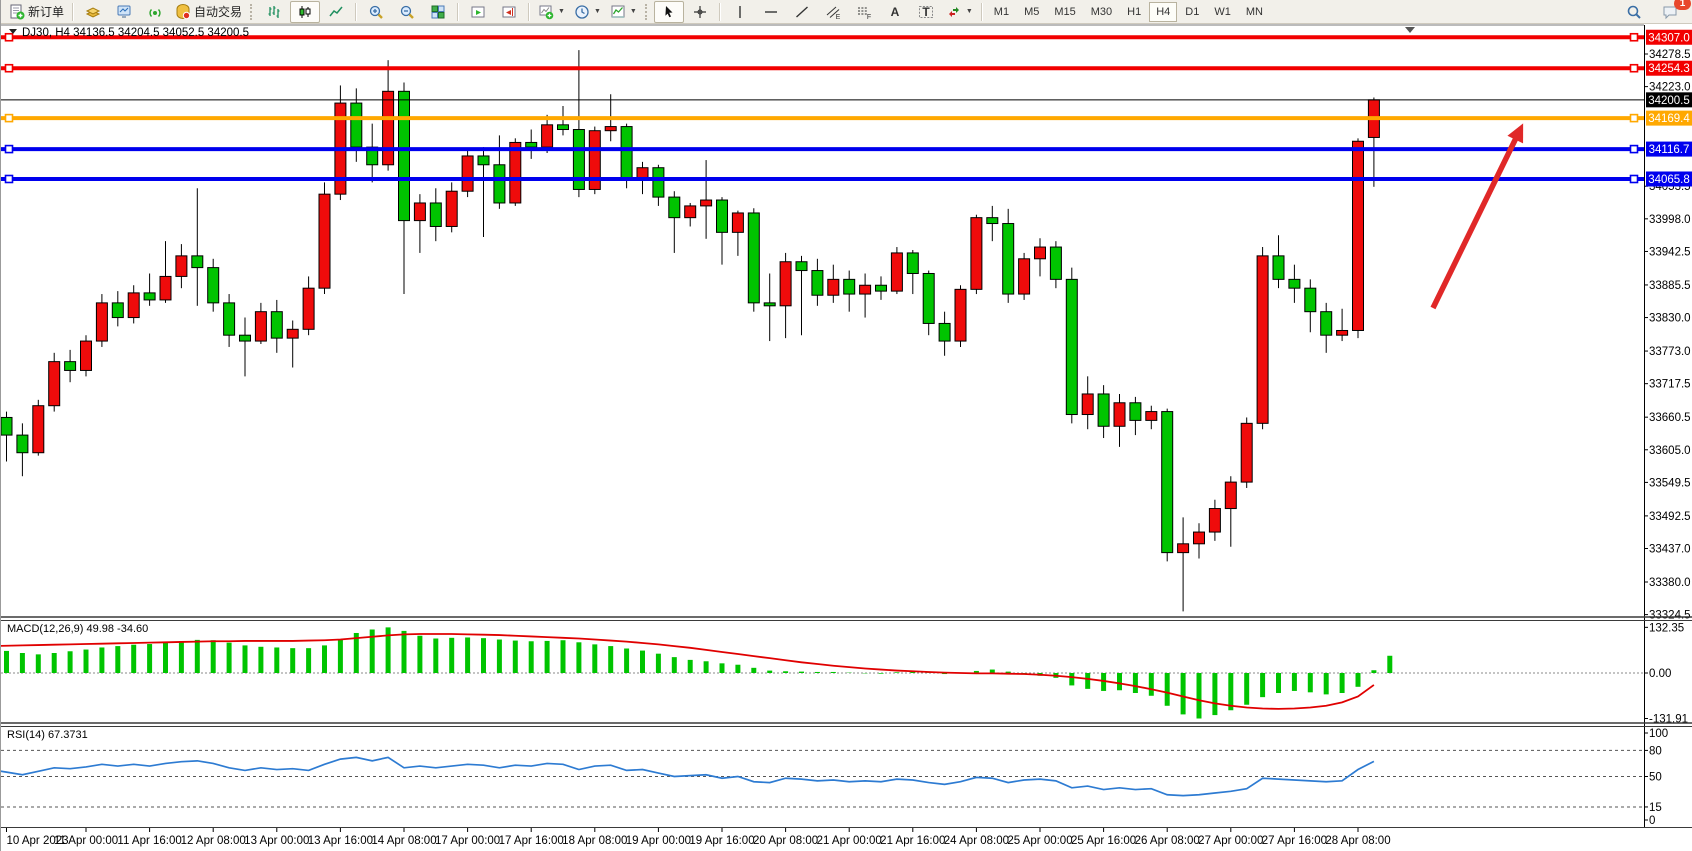 The height and width of the screenshot is (851, 1692). What do you see at coordinates (1134, 11) in the screenshot?
I see `timeframe-button-h1: H1` at bounding box center [1134, 11].